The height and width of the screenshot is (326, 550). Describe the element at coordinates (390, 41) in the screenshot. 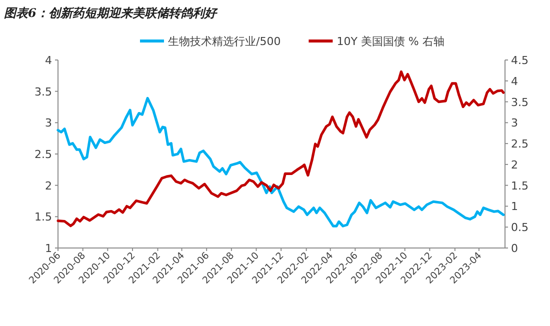

I see `legend-label: 10Y 美国国债 % 右轴` at that location.